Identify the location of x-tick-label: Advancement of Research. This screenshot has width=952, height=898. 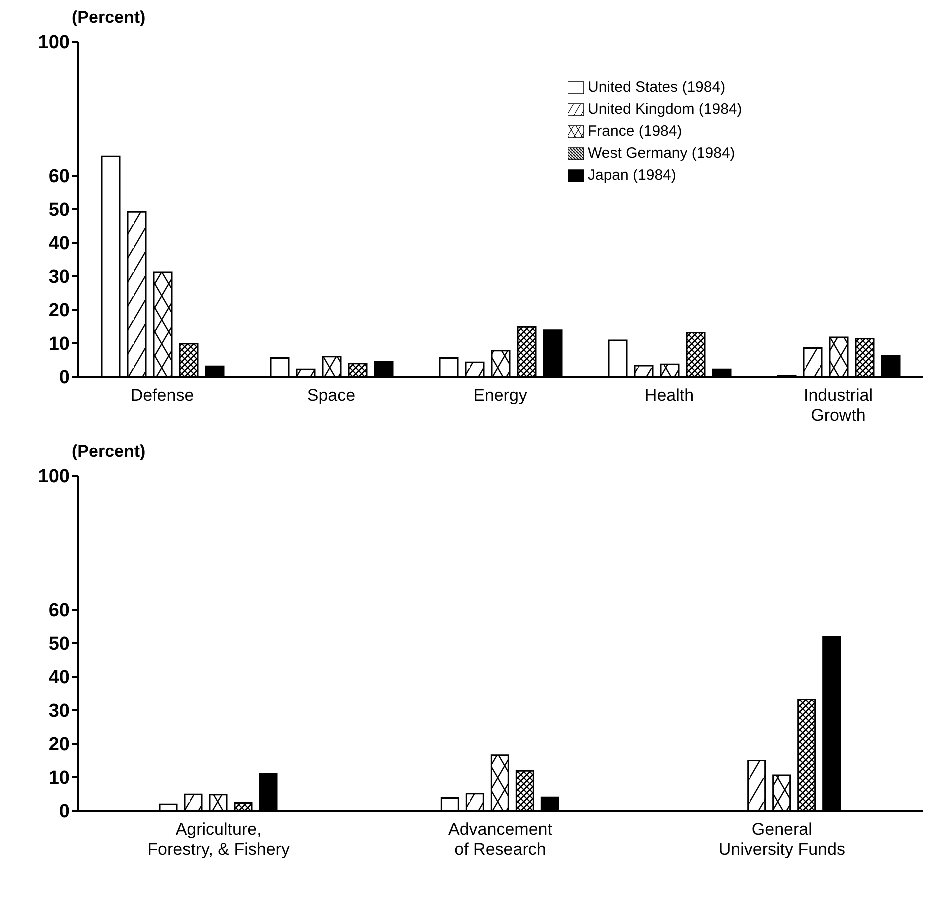
(500, 839).